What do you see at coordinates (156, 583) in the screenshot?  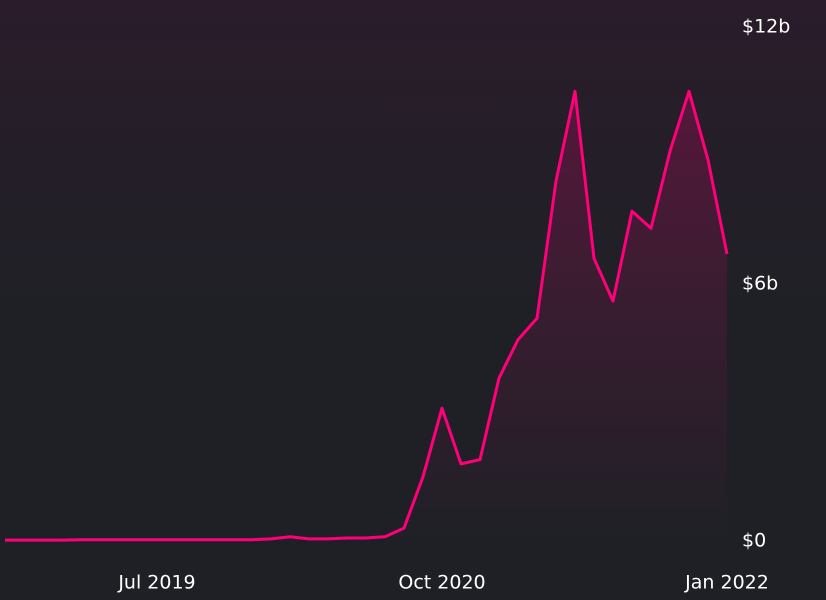 I see `x-tick-label: Jul 2019` at bounding box center [156, 583].